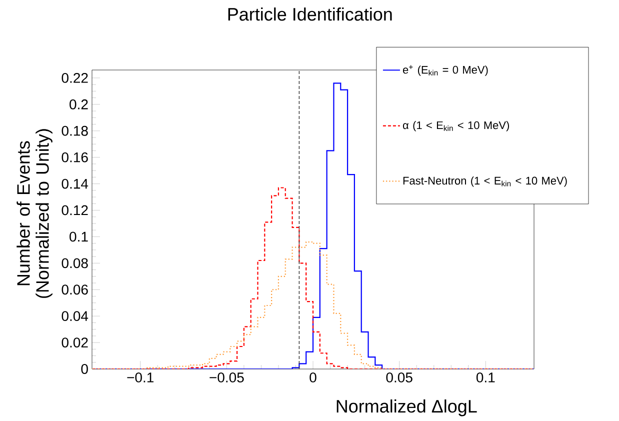  What do you see at coordinates (406, 407) in the screenshot?
I see `x-axis-title: Normalized ΔlogL` at bounding box center [406, 407].